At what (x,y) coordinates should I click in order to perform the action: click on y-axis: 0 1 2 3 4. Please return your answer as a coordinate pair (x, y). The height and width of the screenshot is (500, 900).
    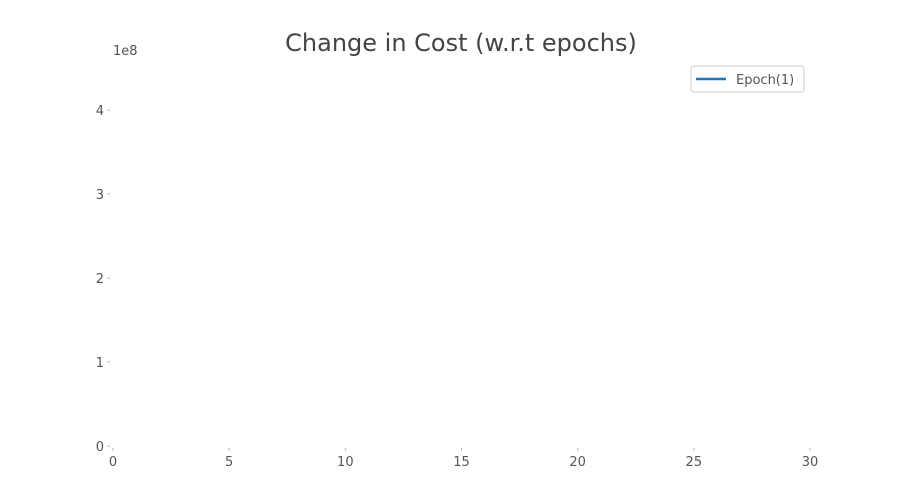
    Looking at the image, I should click on (103, 279).